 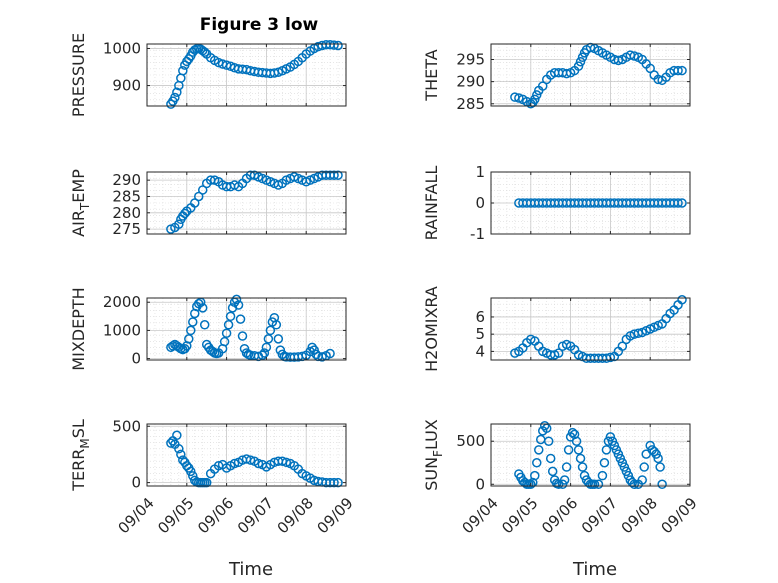 I want to click on y-tick-label: 2000, so click(x=122, y=302).